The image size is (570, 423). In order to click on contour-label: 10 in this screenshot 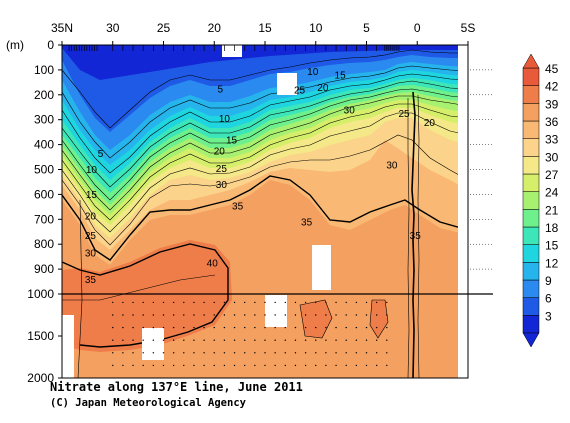, I will do `click(313, 72)`.